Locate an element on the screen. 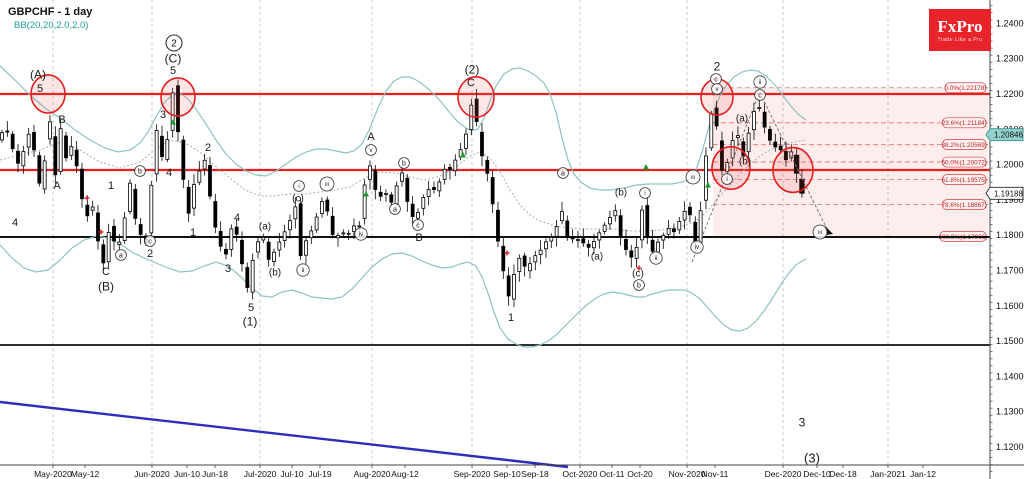  price-axis-tick: 1.23000 is located at coordinates (1010, 59).